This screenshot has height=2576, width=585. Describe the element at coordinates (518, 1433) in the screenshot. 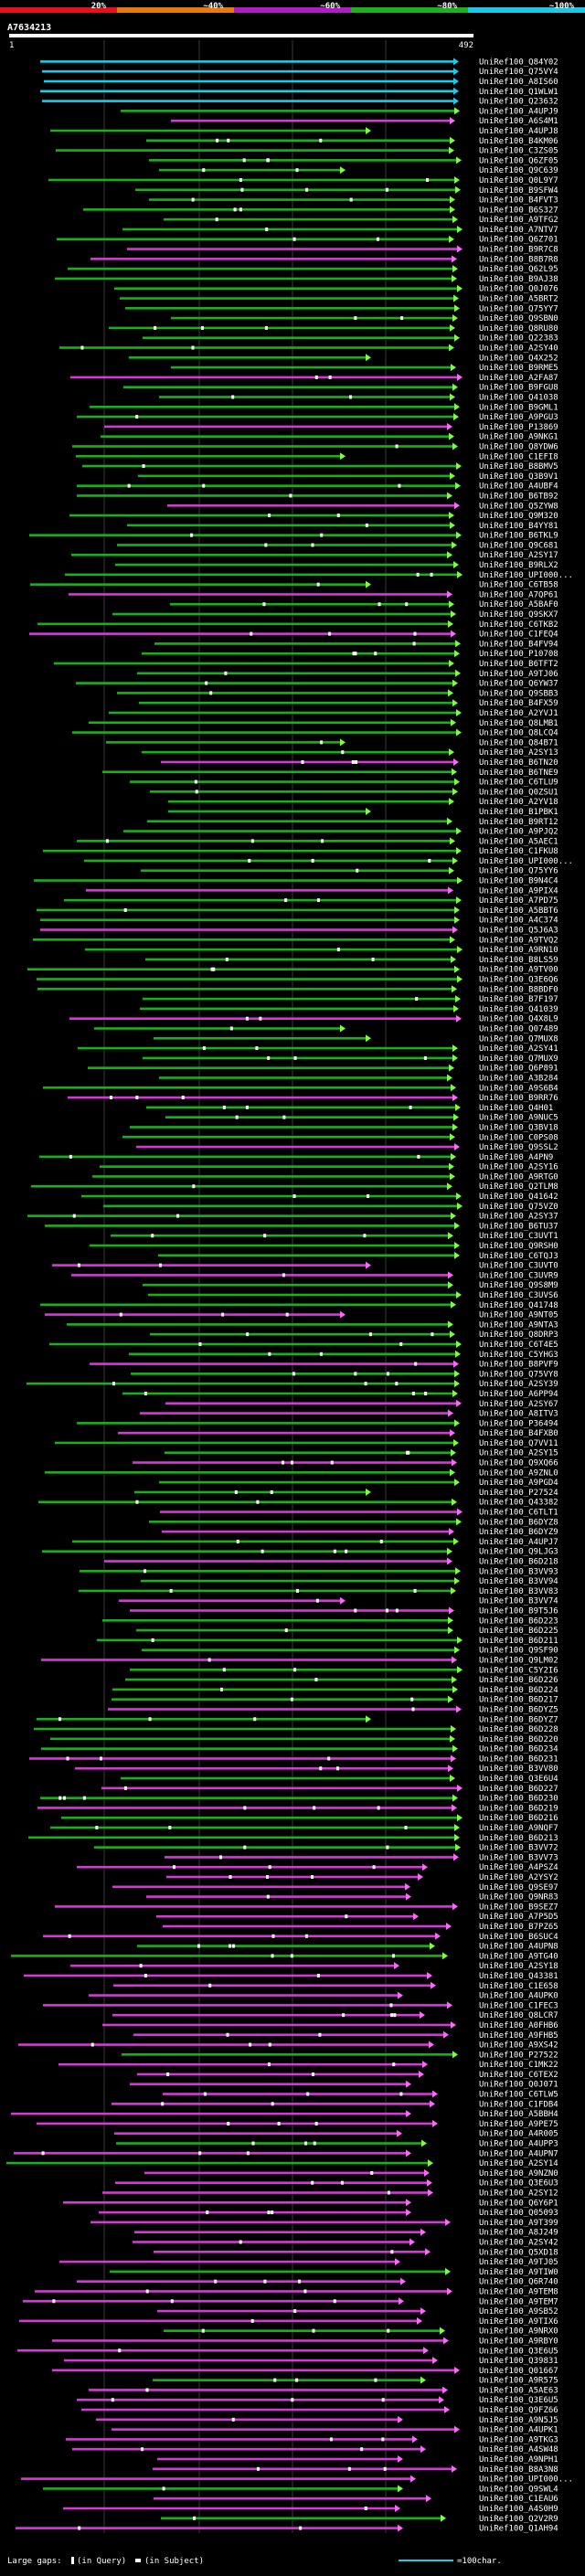

I see `hit-label: UniRef100_B4FXB0` at that location.